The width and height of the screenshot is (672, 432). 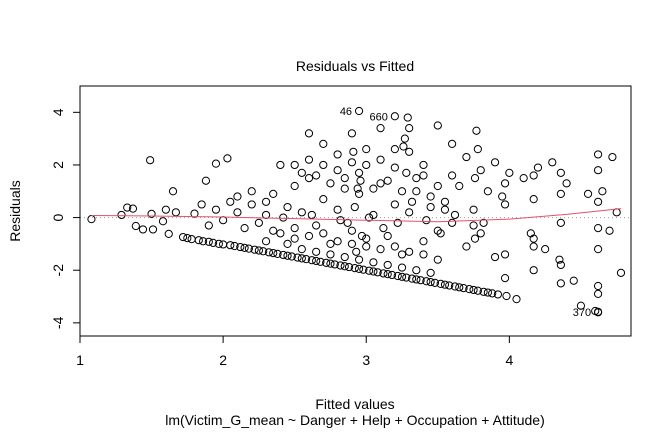 I want to click on annotation-46: 46, so click(x=346, y=112).